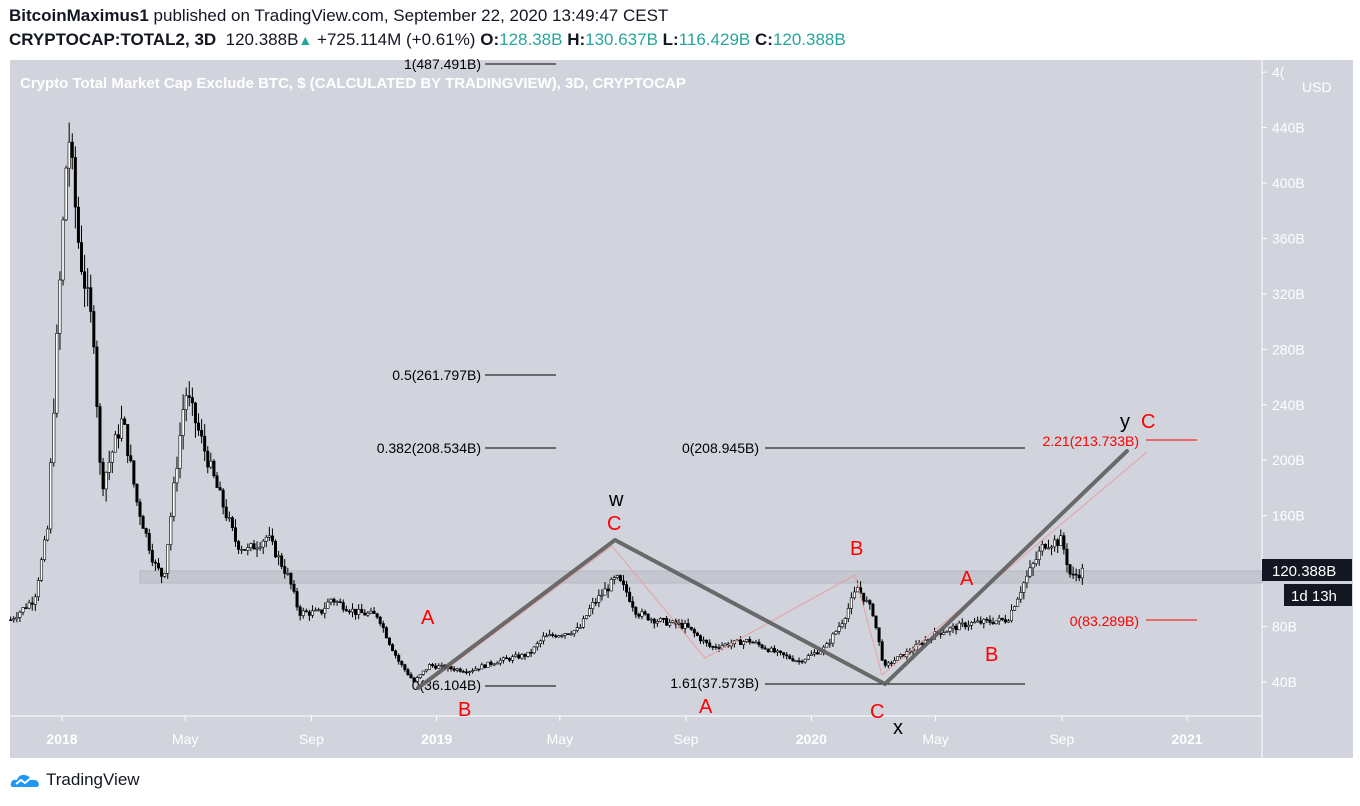  What do you see at coordinates (75, 780) in the screenshot?
I see `tradingview-logo: TradingView` at bounding box center [75, 780].